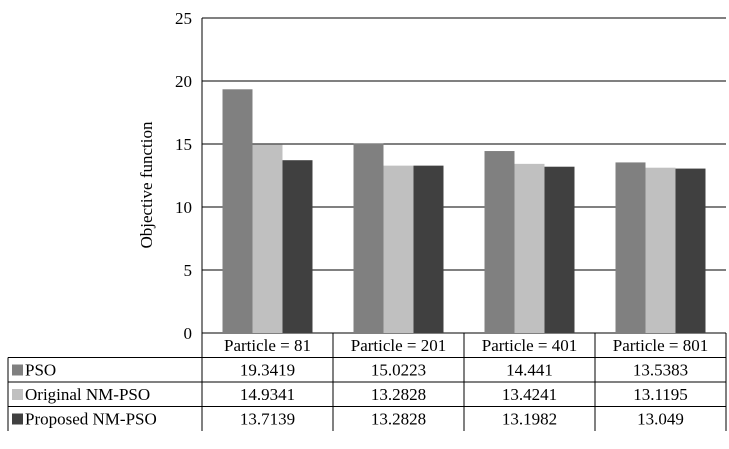 The image size is (729, 449). I want to click on y-tick-label: 10, so click(183, 207).